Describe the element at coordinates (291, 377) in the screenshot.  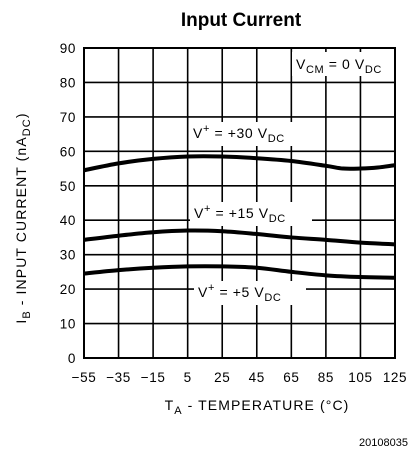
I see `x-tick-label: 65` at that location.